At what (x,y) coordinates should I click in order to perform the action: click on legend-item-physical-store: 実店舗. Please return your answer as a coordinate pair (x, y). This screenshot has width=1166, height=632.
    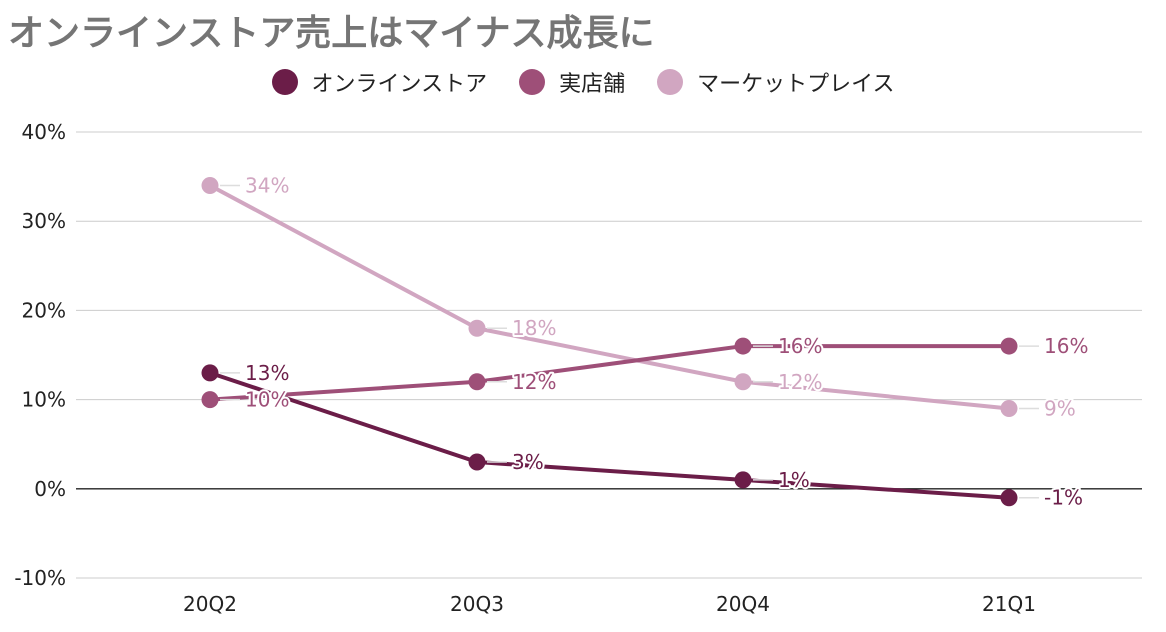
    Looking at the image, I should click on (572, 82).